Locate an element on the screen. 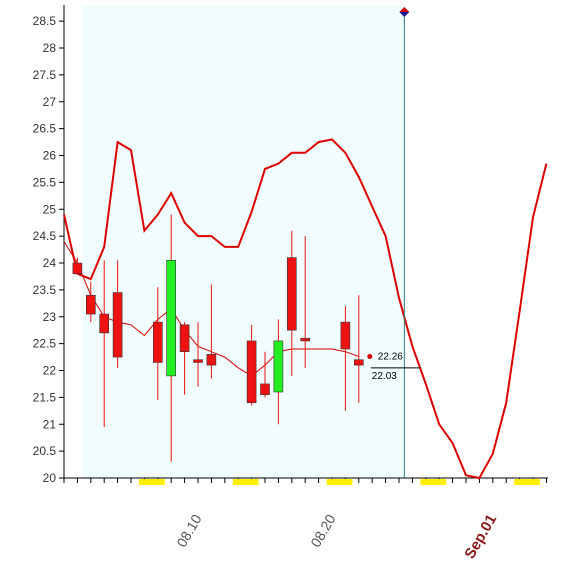 This screenshot has height=579, width=574. y-tick-label: 25.5 is located at coordinates (45, 182).